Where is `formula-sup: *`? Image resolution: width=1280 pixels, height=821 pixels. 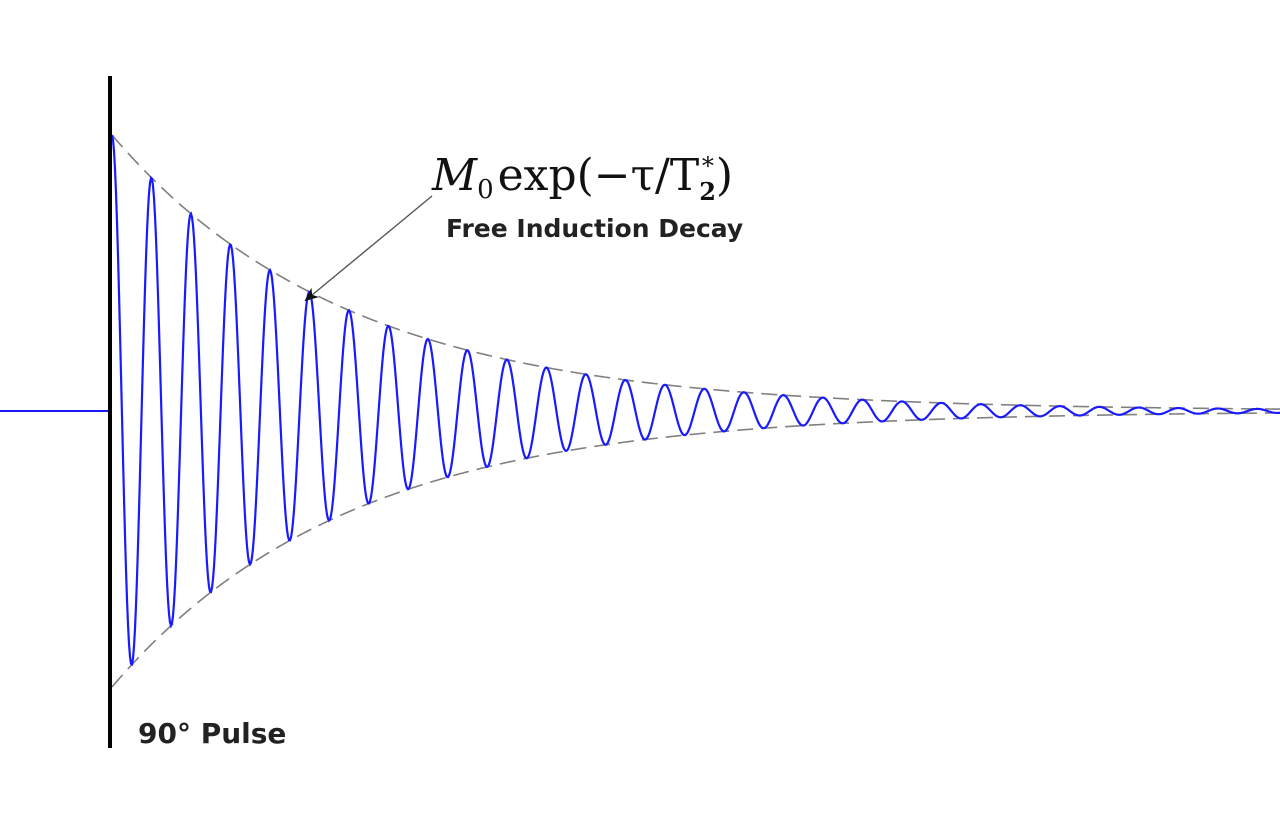
formula-sup: * is located at coordinates (708, 166).